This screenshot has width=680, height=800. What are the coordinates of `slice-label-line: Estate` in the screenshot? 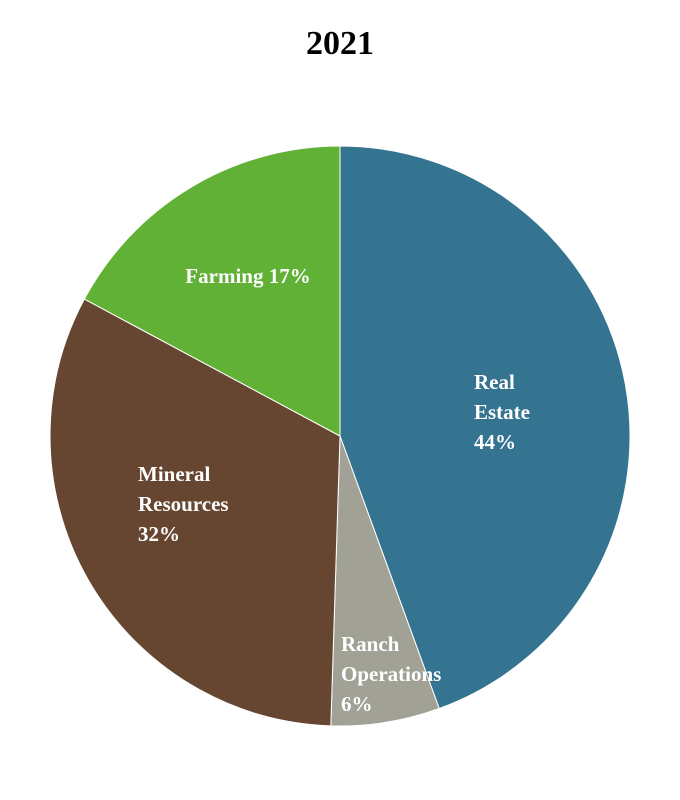 It's located at (502, 412).